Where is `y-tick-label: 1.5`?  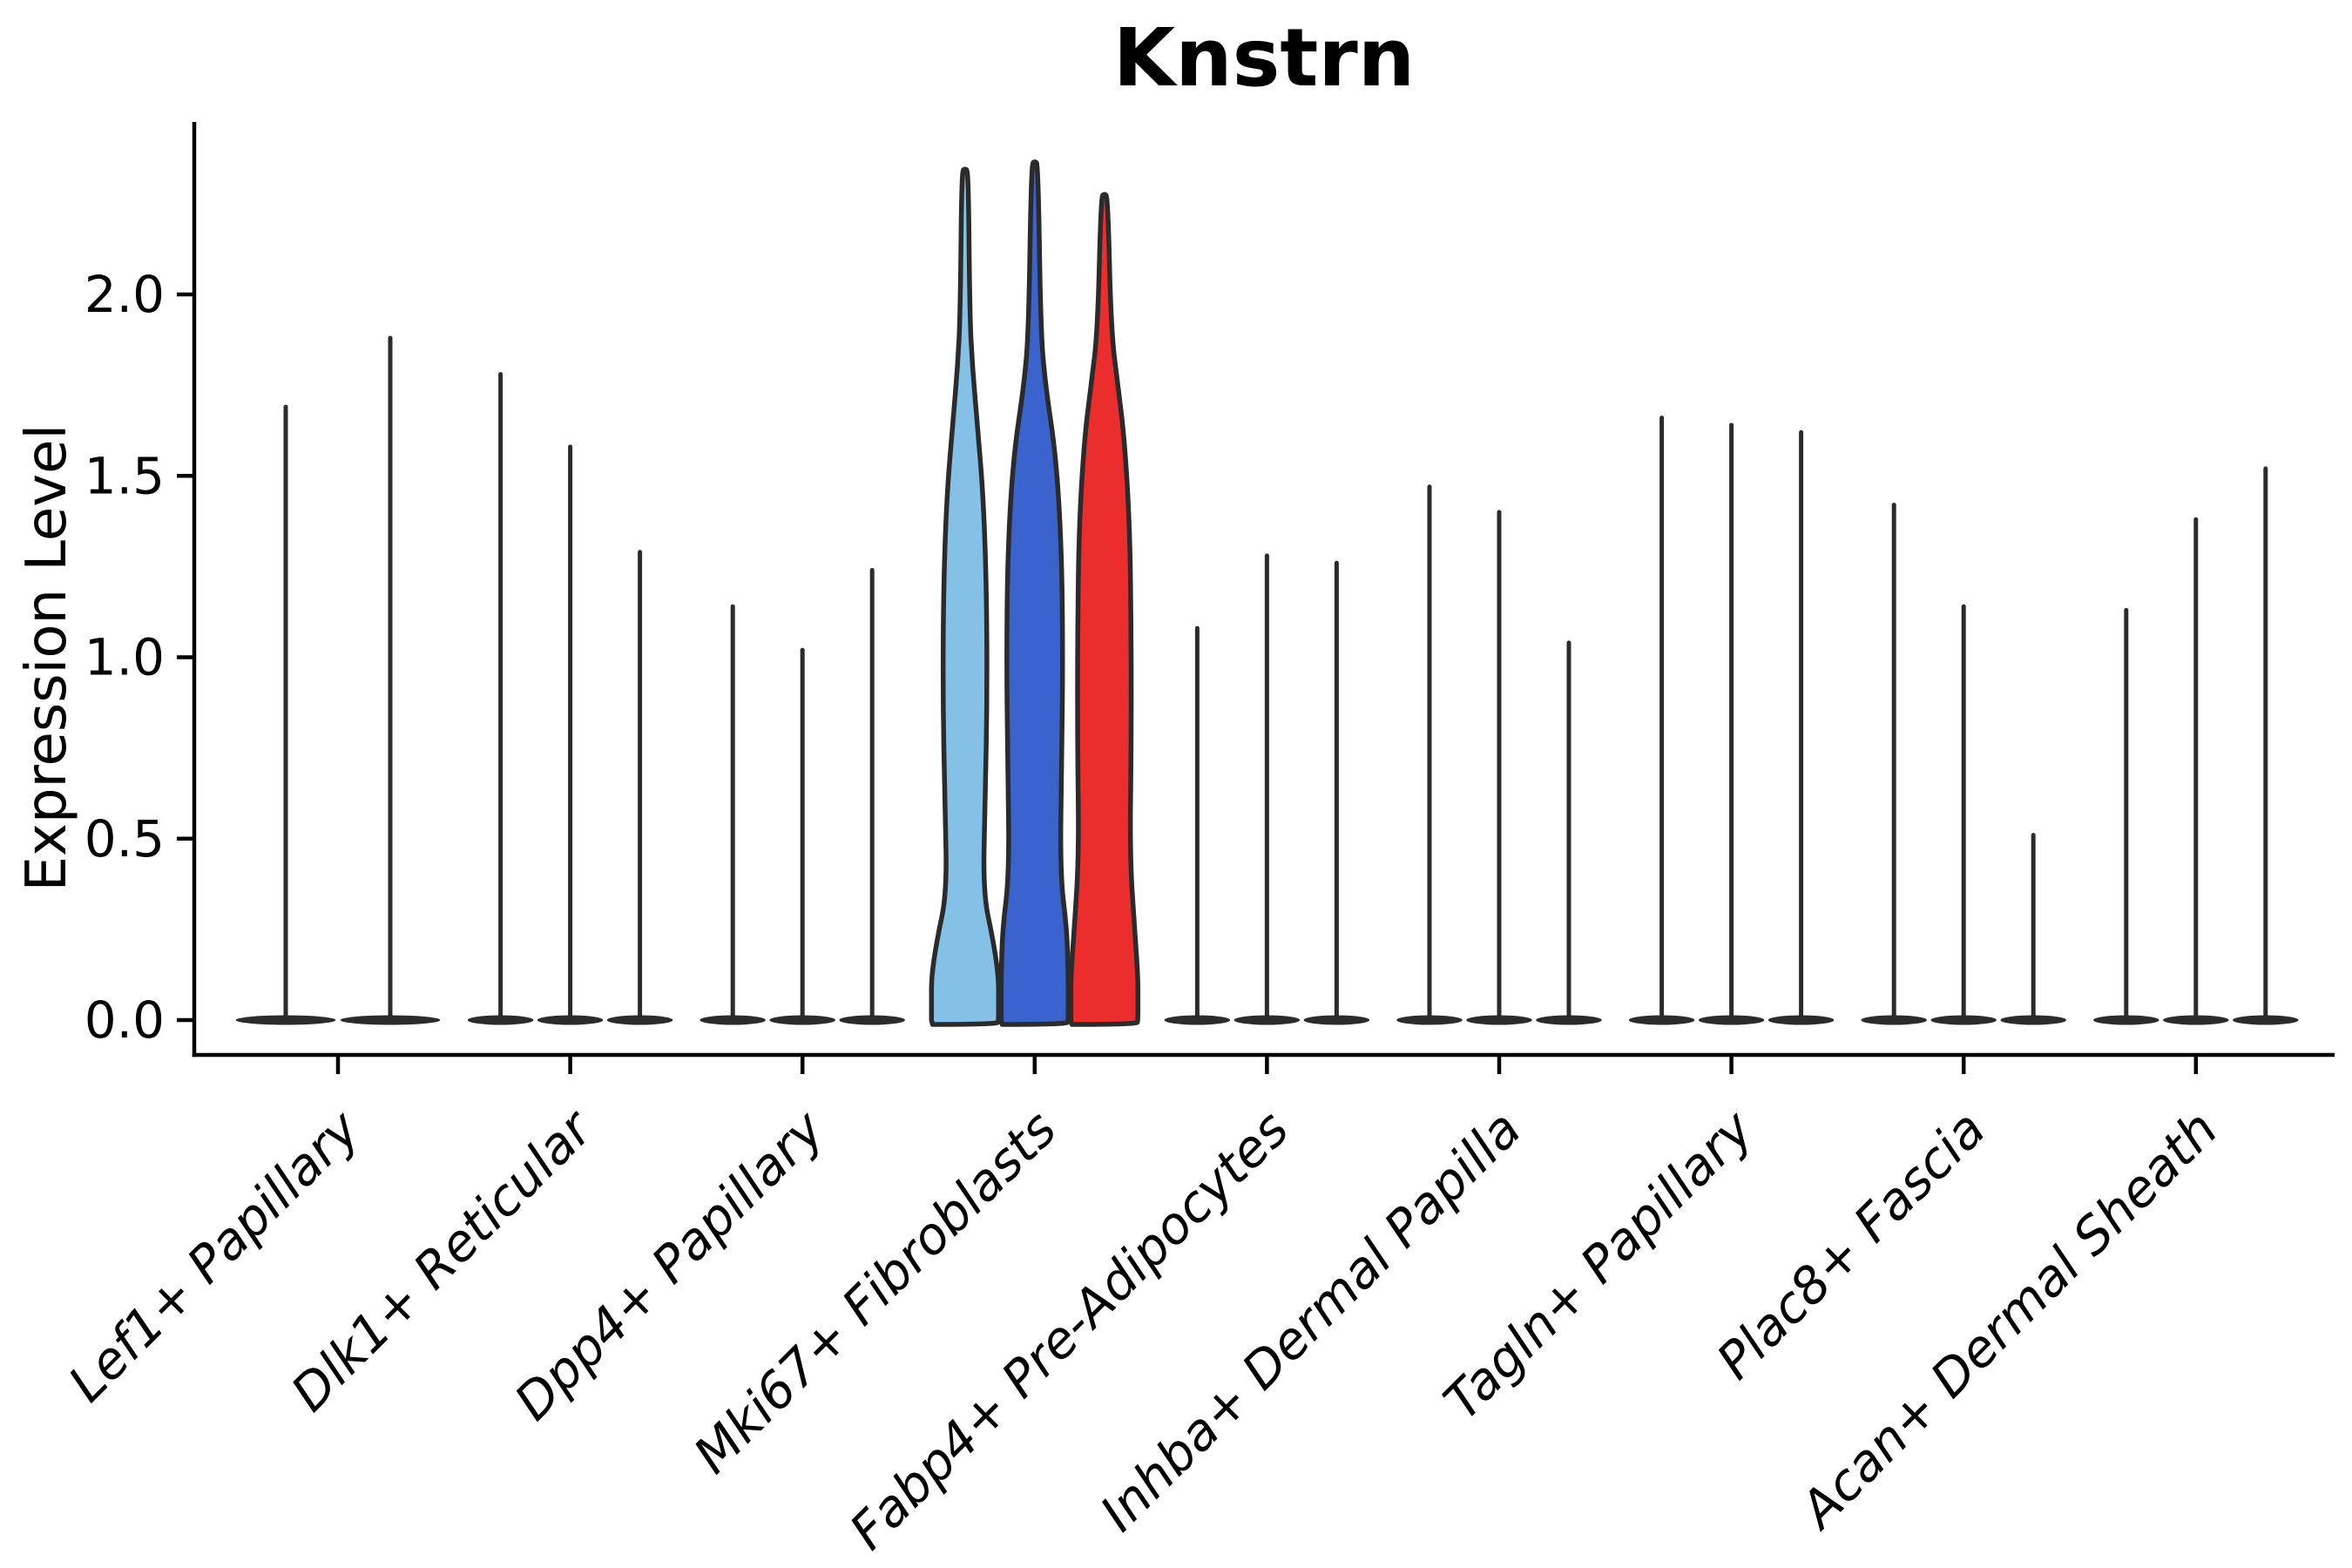
y-tick-label: 1.5 is located at coordinates (125, 475).